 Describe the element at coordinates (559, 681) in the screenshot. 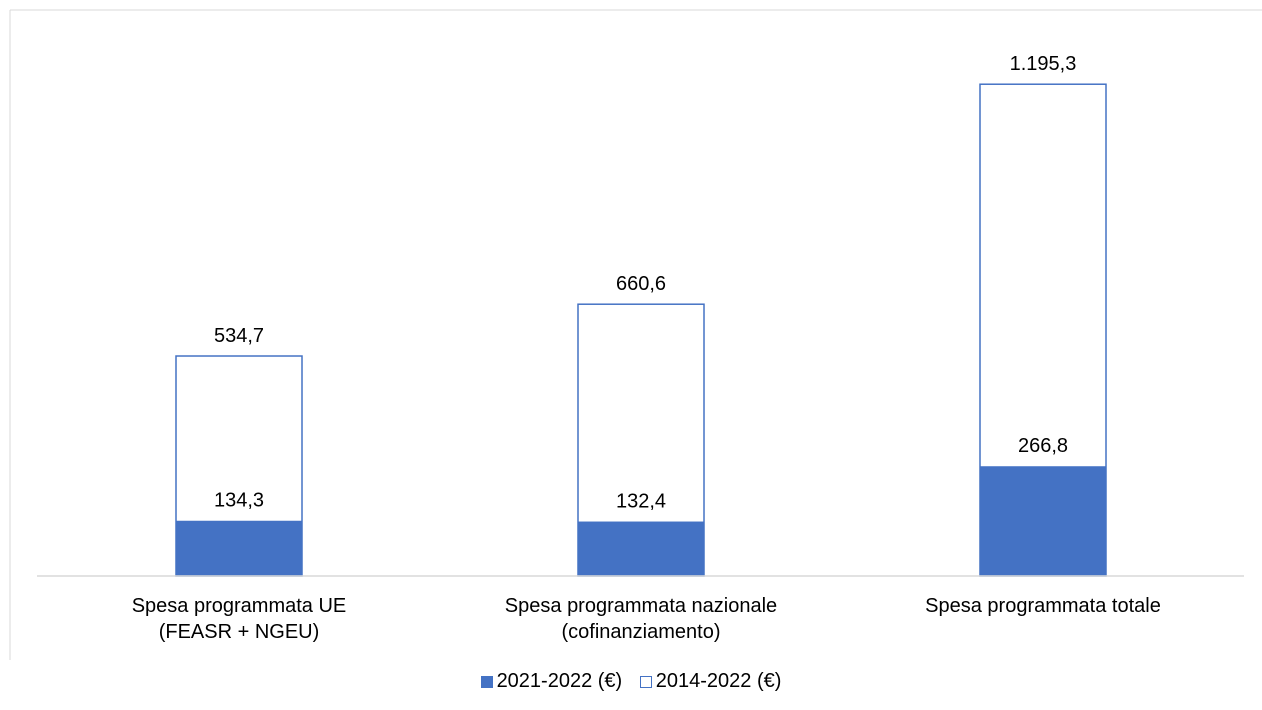

I see `legend-label-filled: 2021-2022 (€)` at that location.